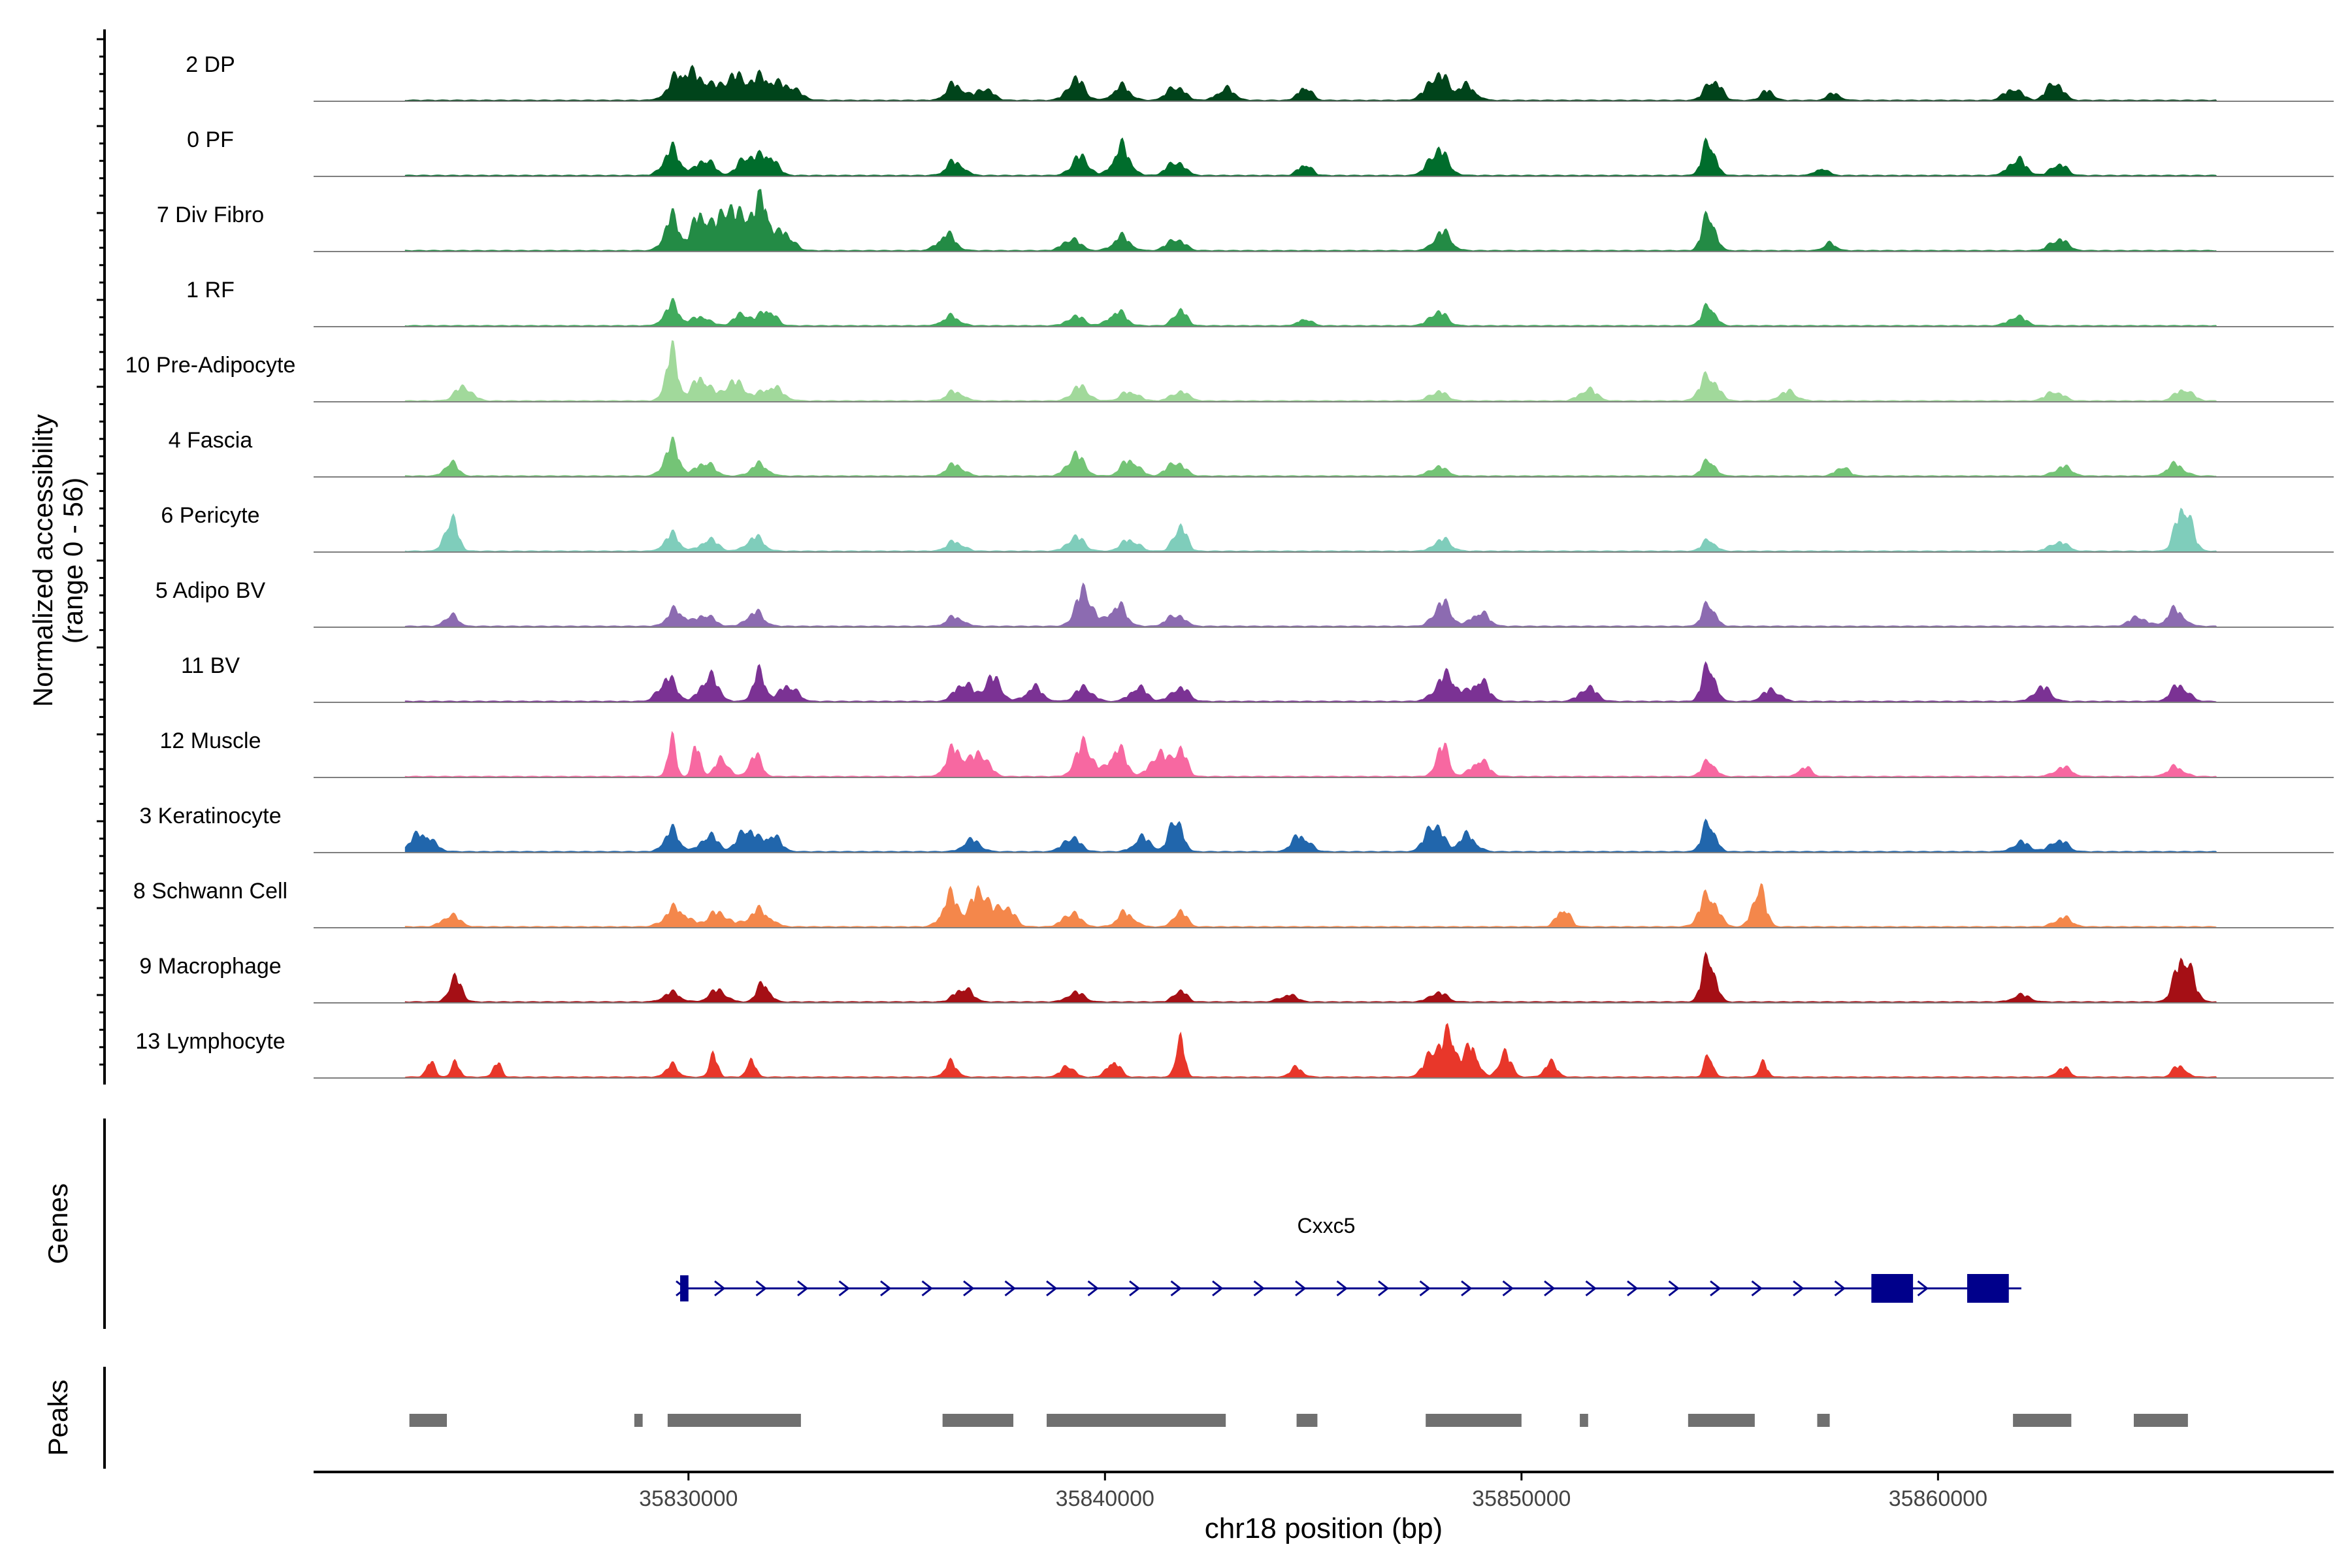 This screenshot has width=2352, height=1568. I want to click on genes-panel: Genes Cxxc5, so click(1031, 1224).